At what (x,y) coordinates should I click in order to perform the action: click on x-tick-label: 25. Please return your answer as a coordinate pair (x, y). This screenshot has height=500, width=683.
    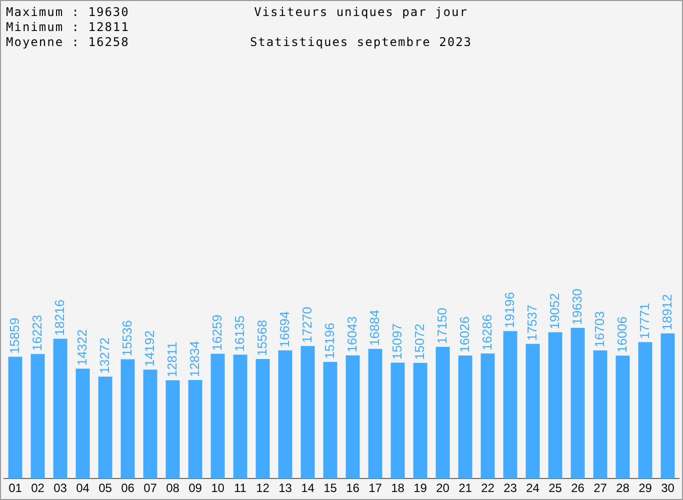
    Looking at the image, I should click on (555, 488).